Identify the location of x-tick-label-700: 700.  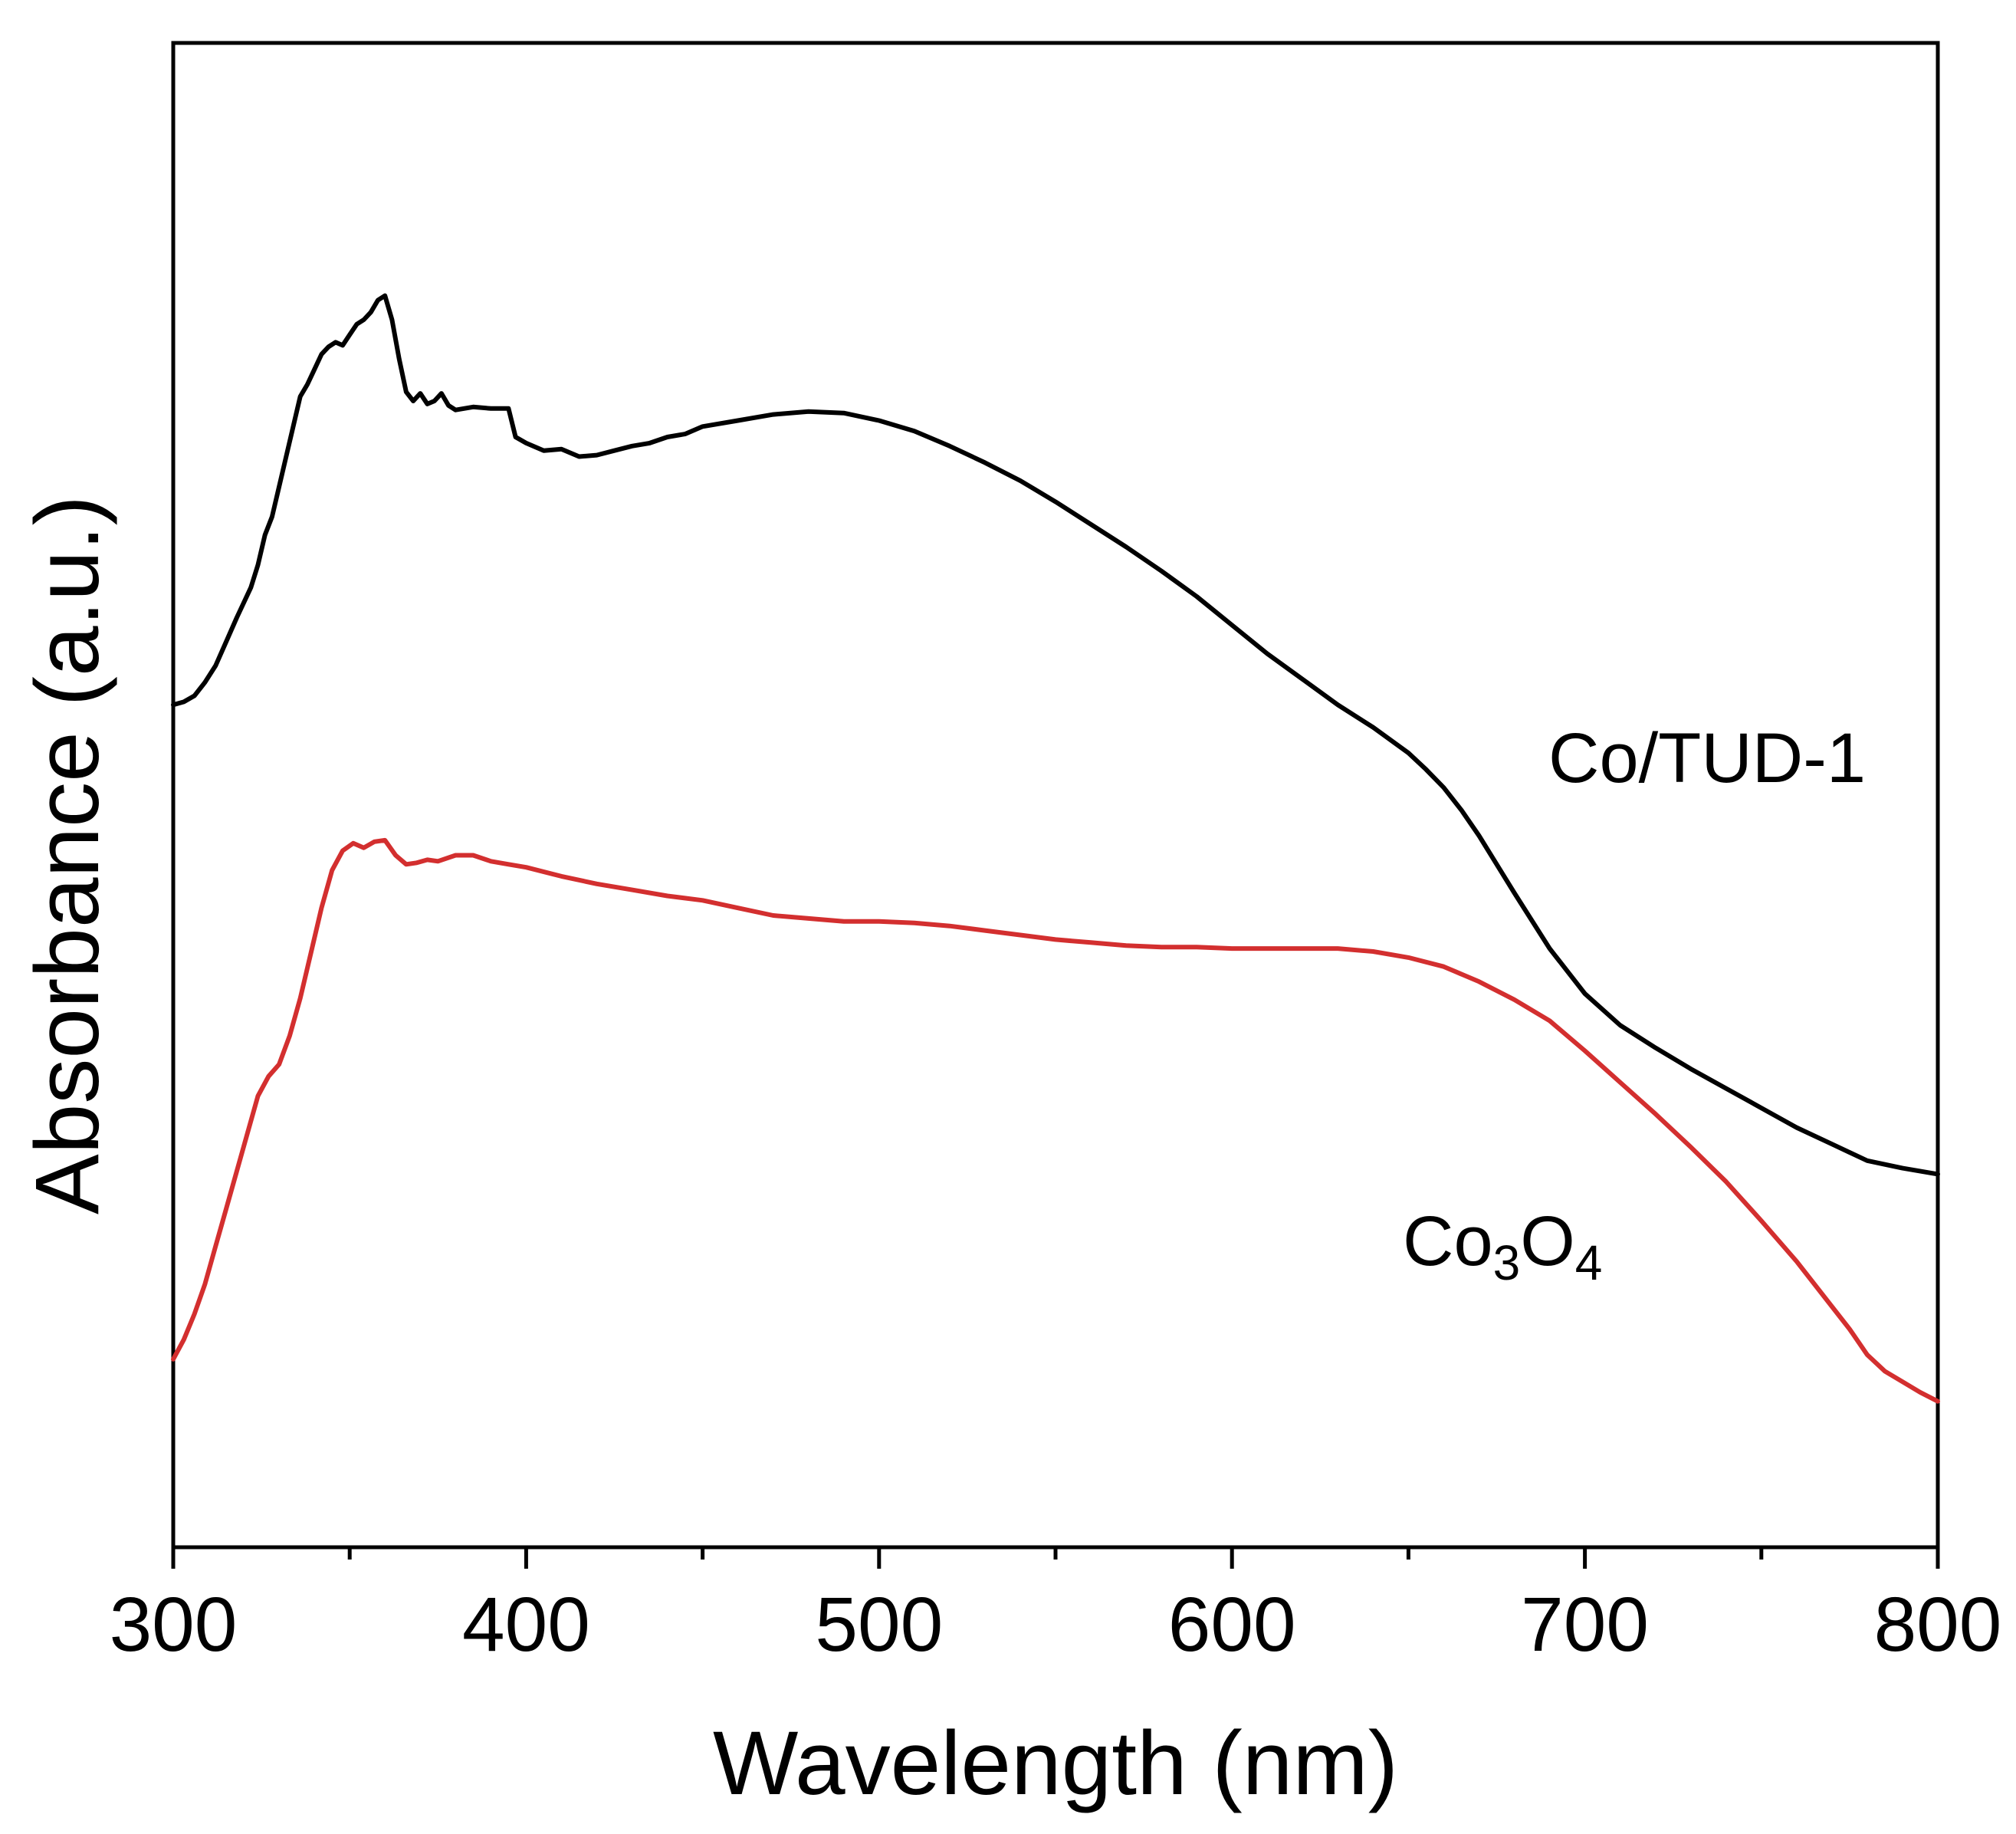
(1585, 1625).